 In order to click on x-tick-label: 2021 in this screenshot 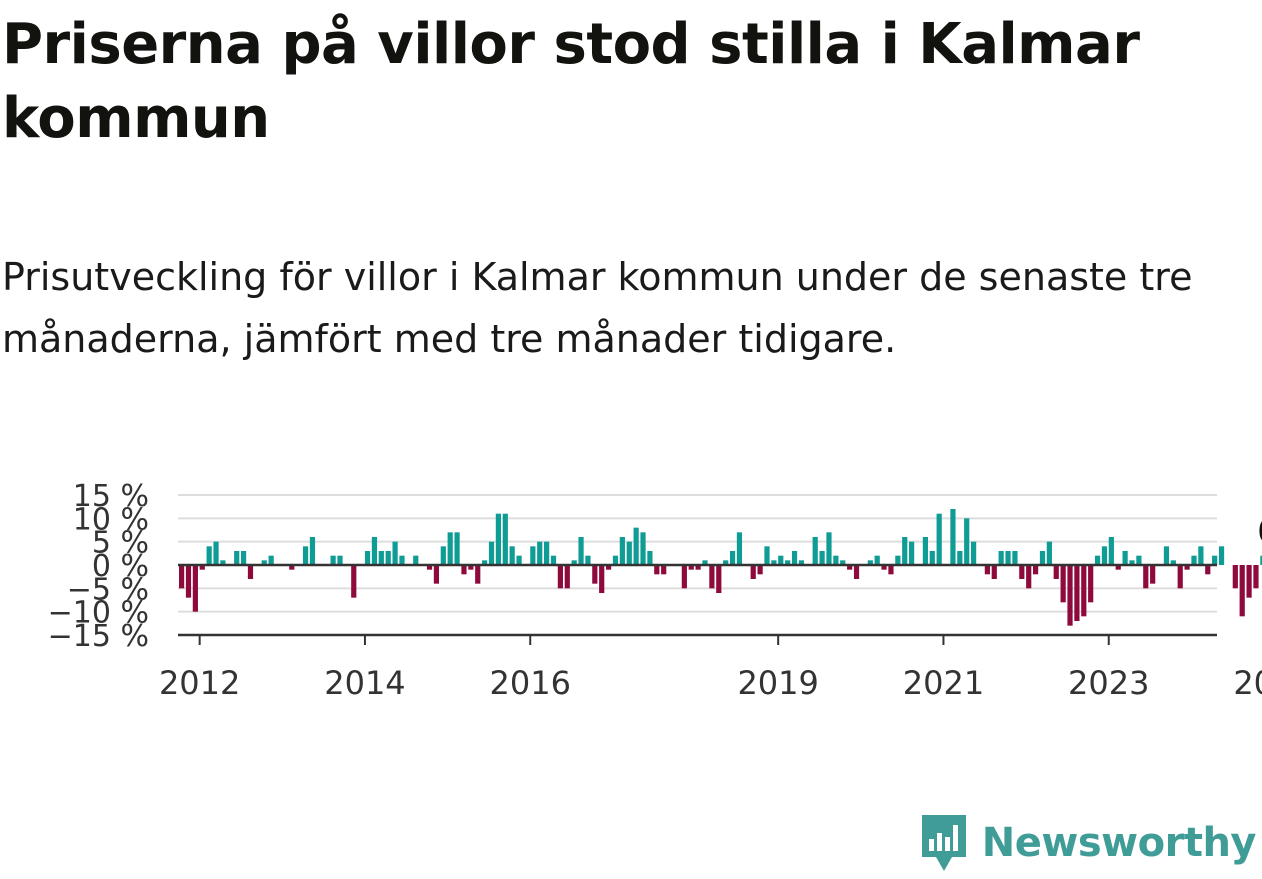, I will do `click(943, 683)`.